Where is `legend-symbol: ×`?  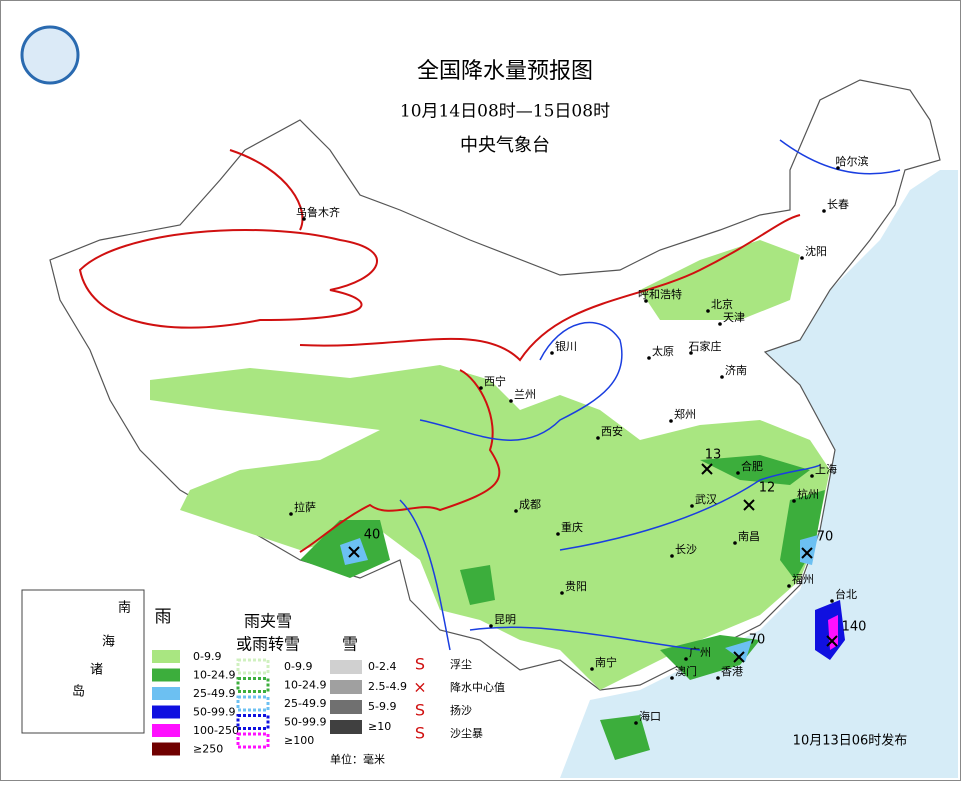
legend-symbol: × is located at coordinates (419, 687).